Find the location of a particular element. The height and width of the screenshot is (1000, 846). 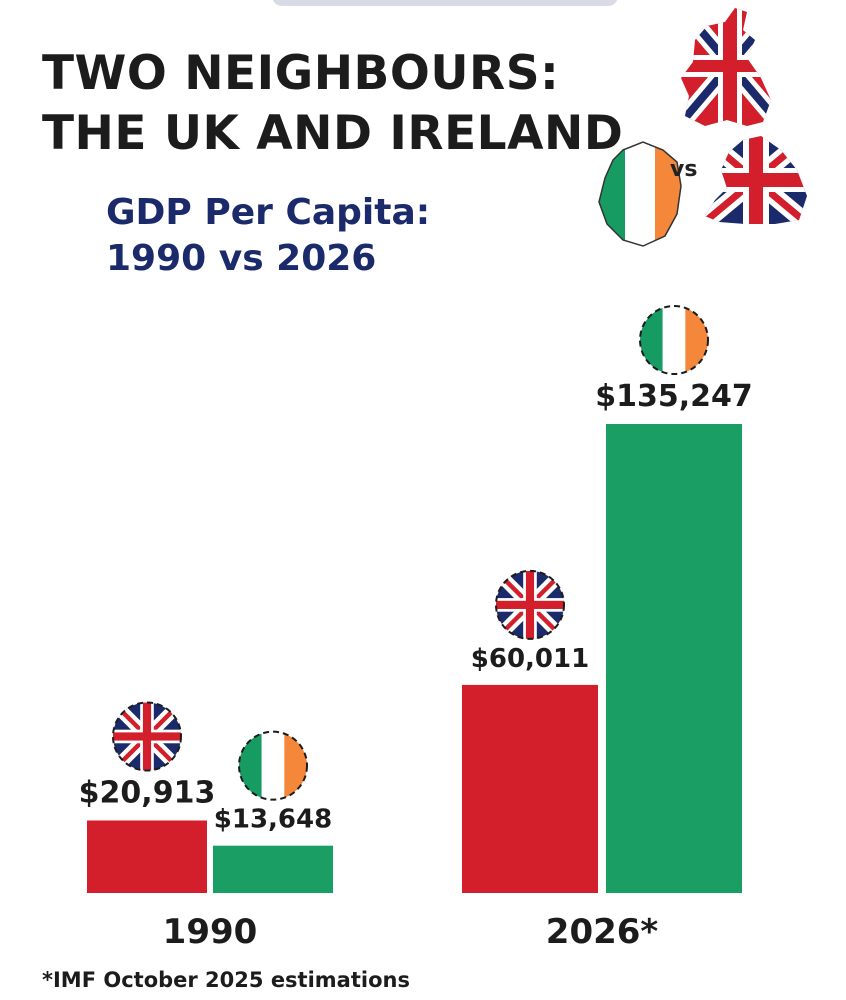

value-label-ireland-1: $135,247 is located at coordinates (674, 396).